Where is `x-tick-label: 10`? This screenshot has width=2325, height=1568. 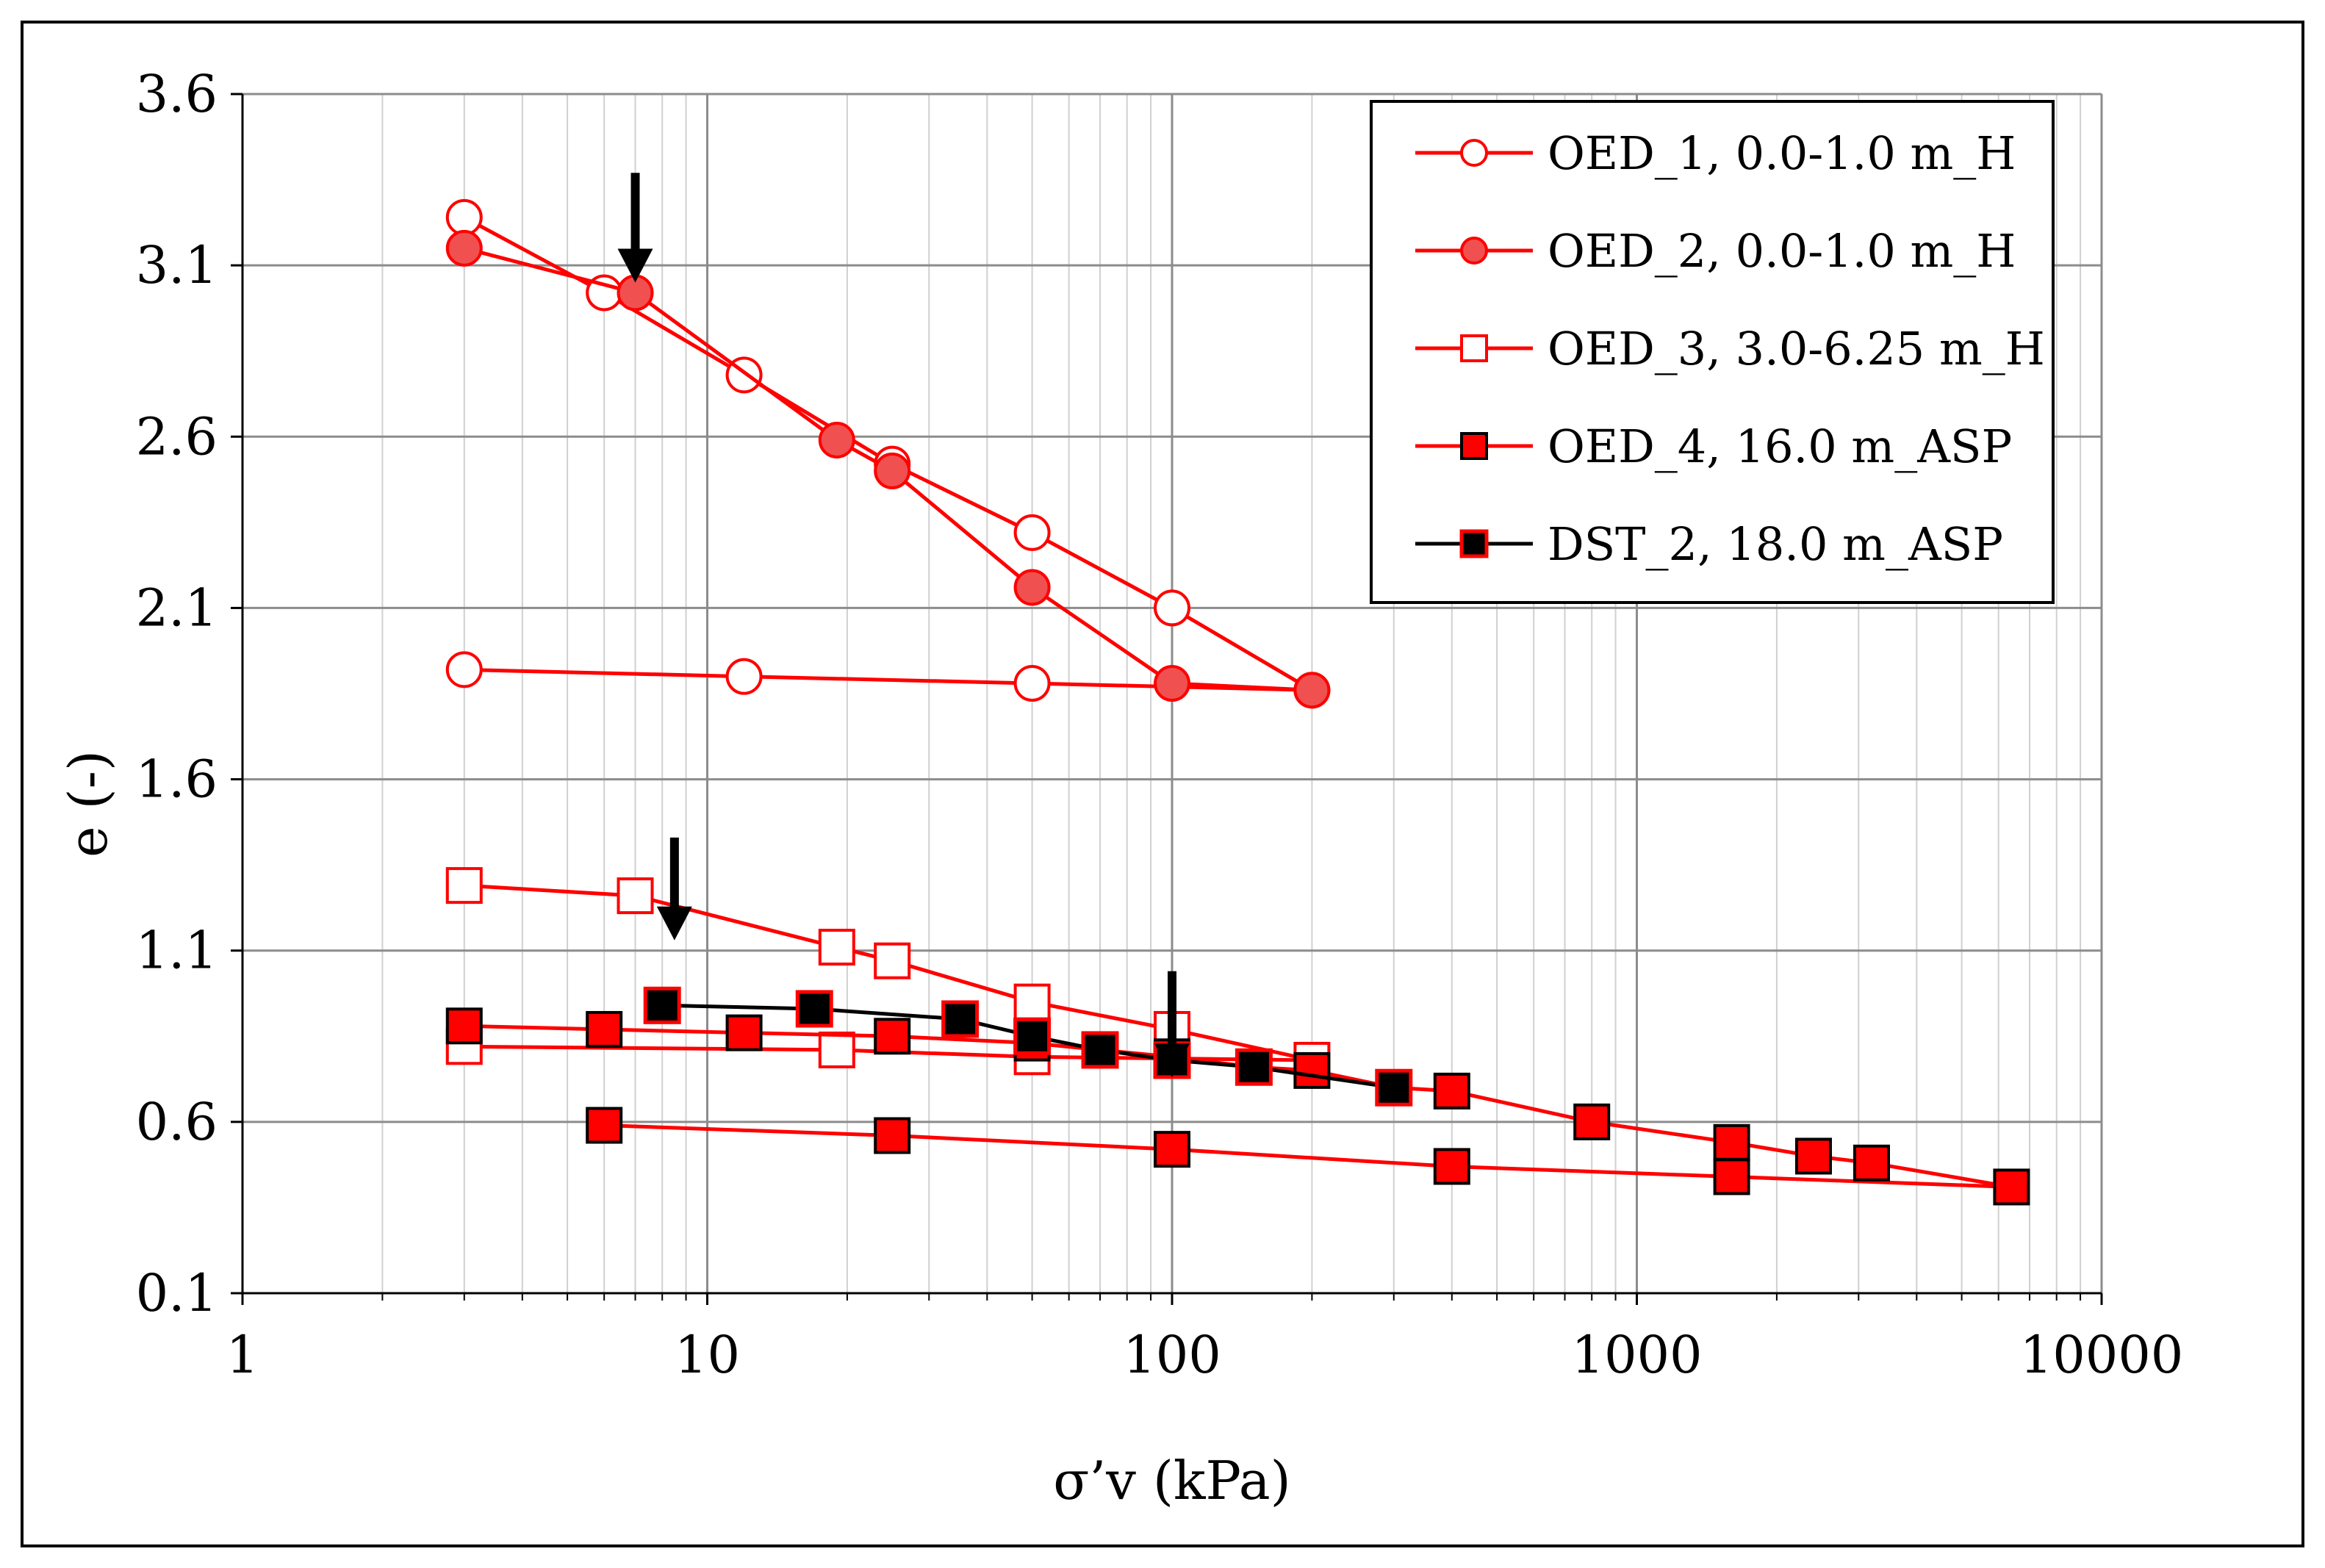 x-tick-label: 10 is located at coordinates (707, 1355).